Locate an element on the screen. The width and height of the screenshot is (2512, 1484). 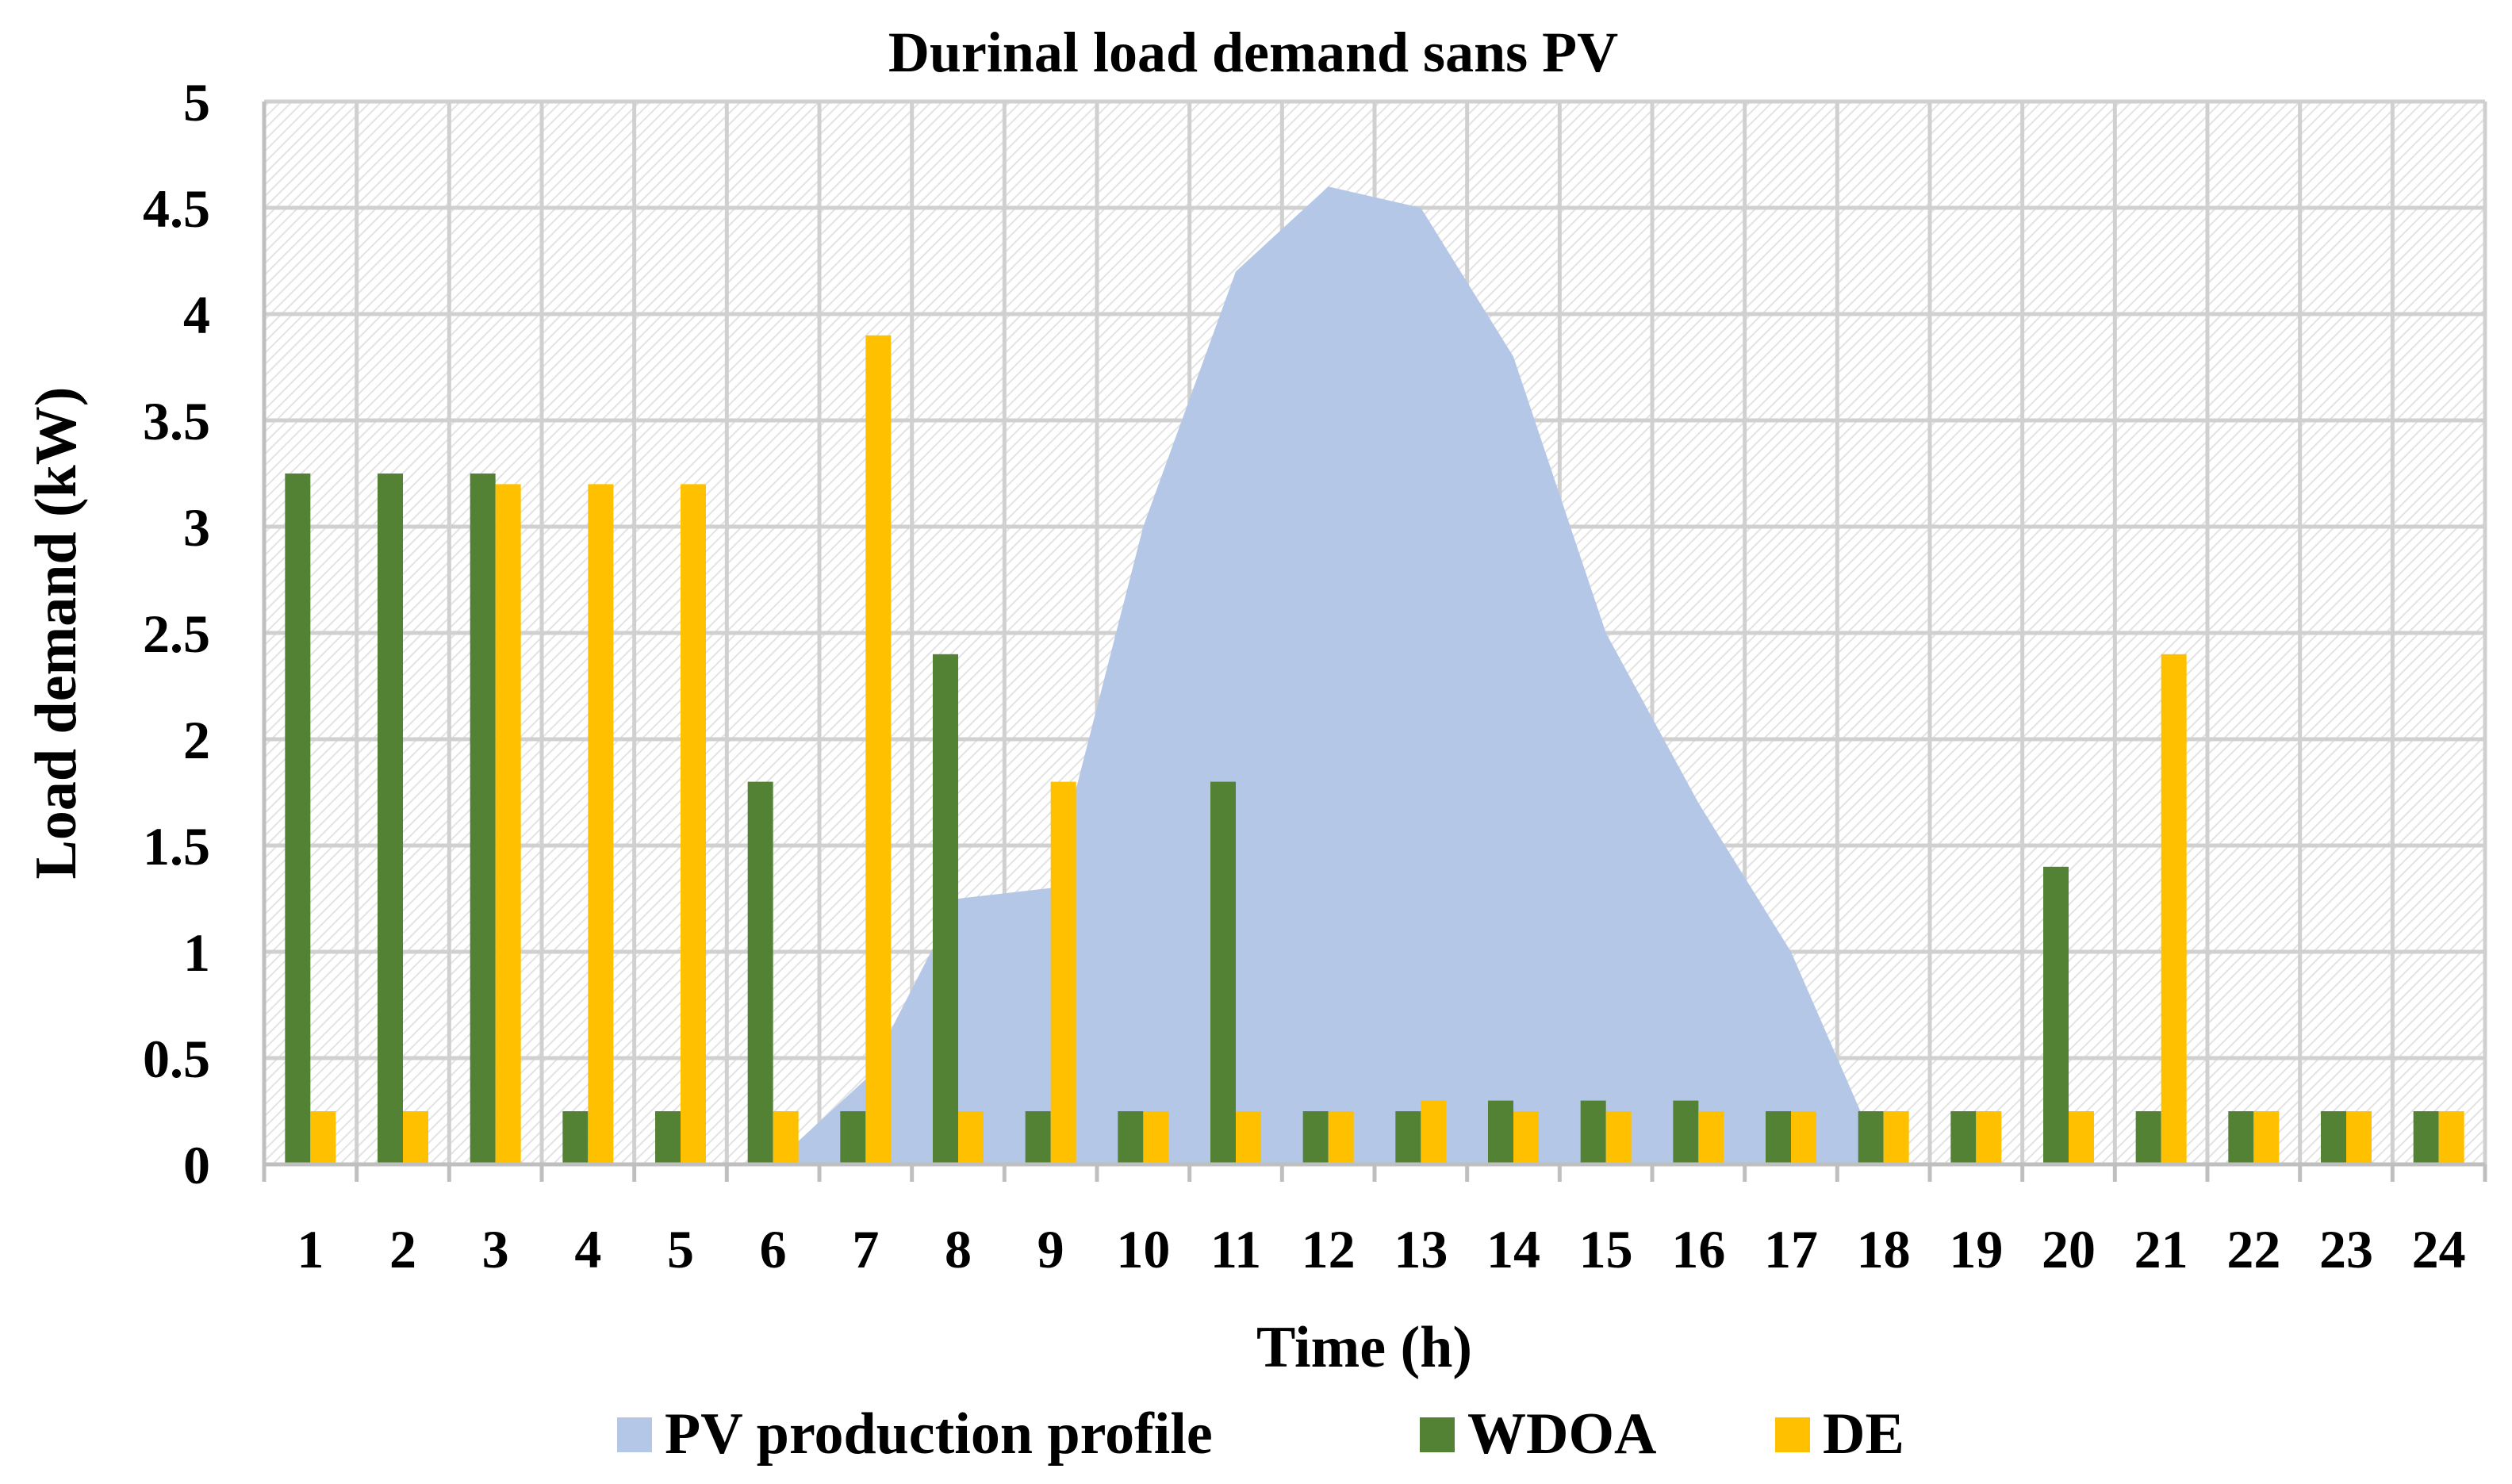
y-tick-label: 3 is located at coordinates (197, 527).